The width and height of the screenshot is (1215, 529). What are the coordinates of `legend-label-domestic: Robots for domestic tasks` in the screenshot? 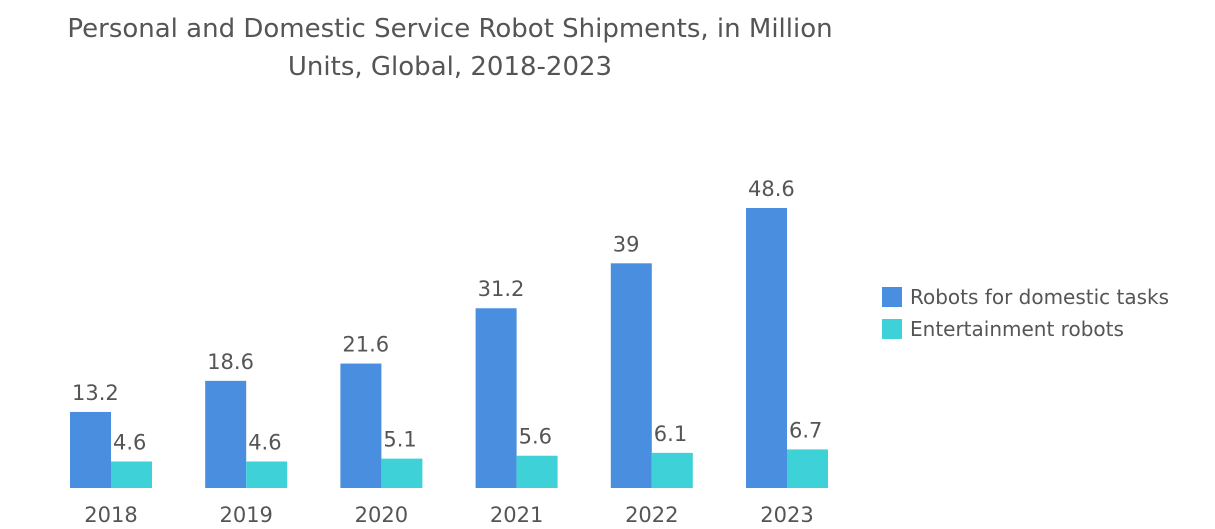 It's located at (1040, 297).